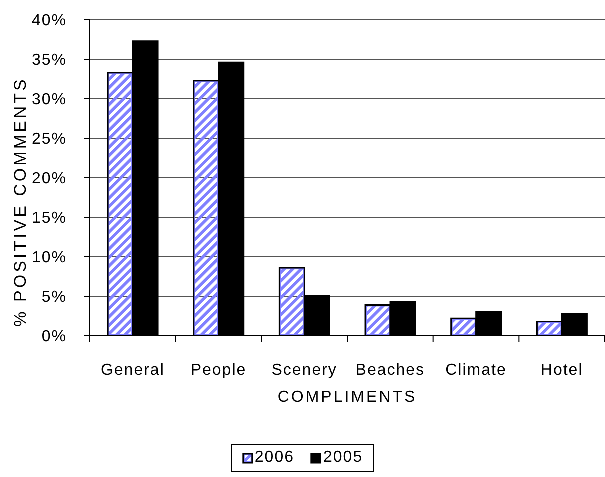 The image size is (605, 477). What do you see at coordinates (49, 219) in the screenshot?
I see `y-tick-label: 15%` at bounding box center [49, 219].